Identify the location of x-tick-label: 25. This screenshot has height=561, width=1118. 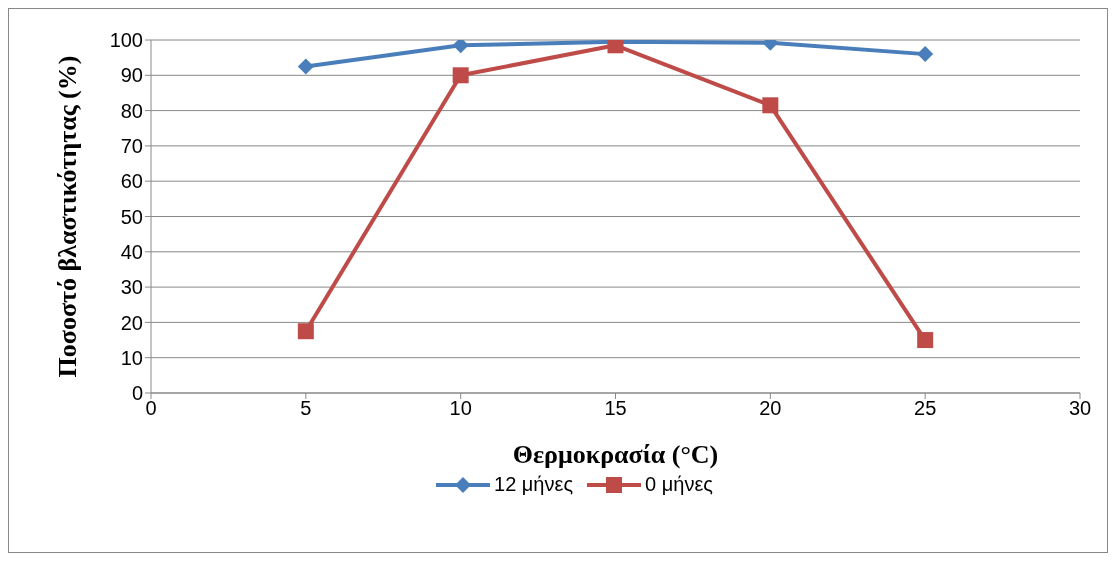
(925, 408).